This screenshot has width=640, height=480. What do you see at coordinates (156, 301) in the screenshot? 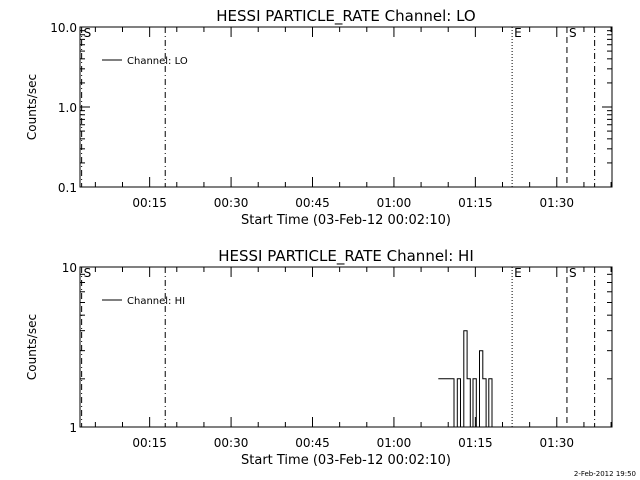
I see `legend-label: Channel: HI` at bounding box center [156, 301].